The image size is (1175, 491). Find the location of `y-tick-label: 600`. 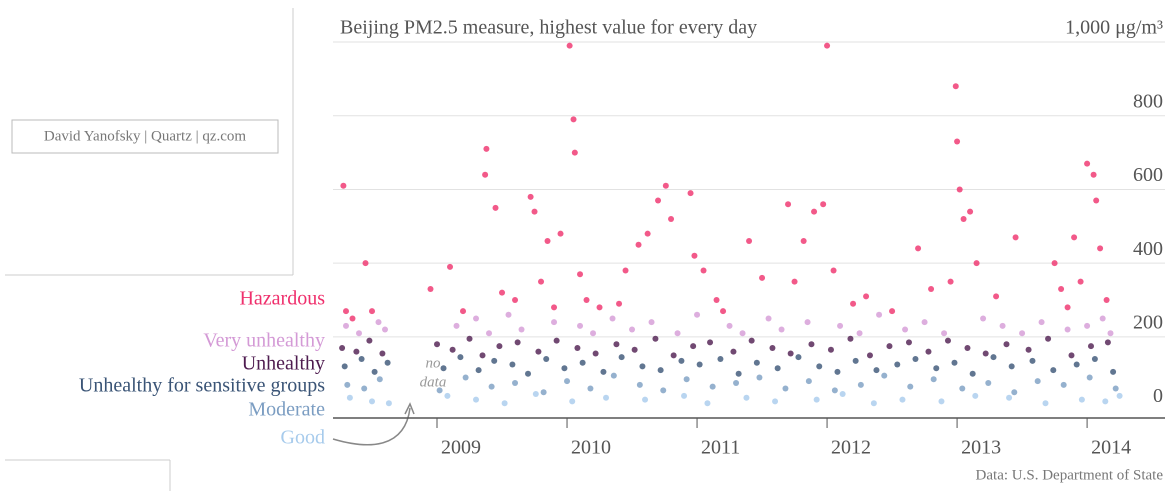

y-tick-label: 600 is located at coordinates (1148, 175).